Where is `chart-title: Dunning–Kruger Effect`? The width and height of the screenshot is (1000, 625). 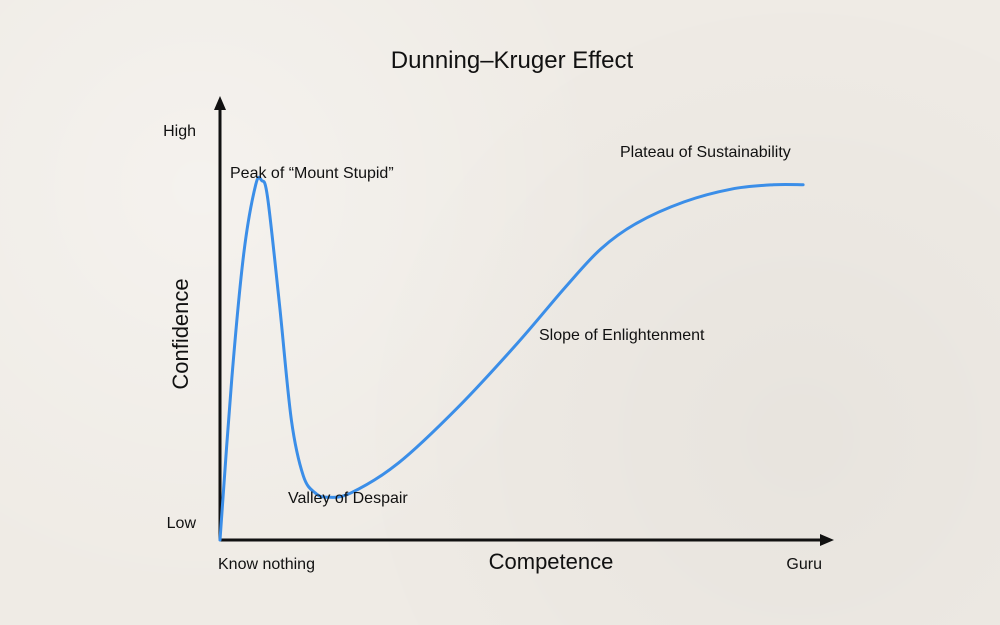 chart-title: Dunning–Kruger Effect is located at coordinates (512, 60).